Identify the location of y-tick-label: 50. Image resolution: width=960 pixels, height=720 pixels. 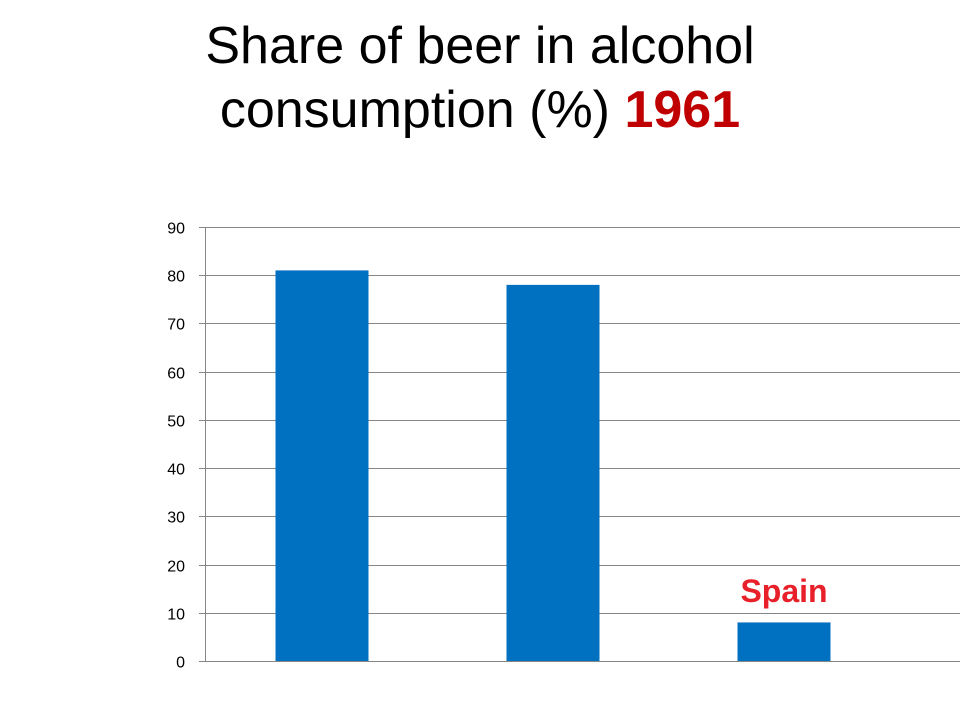
(176, 422).